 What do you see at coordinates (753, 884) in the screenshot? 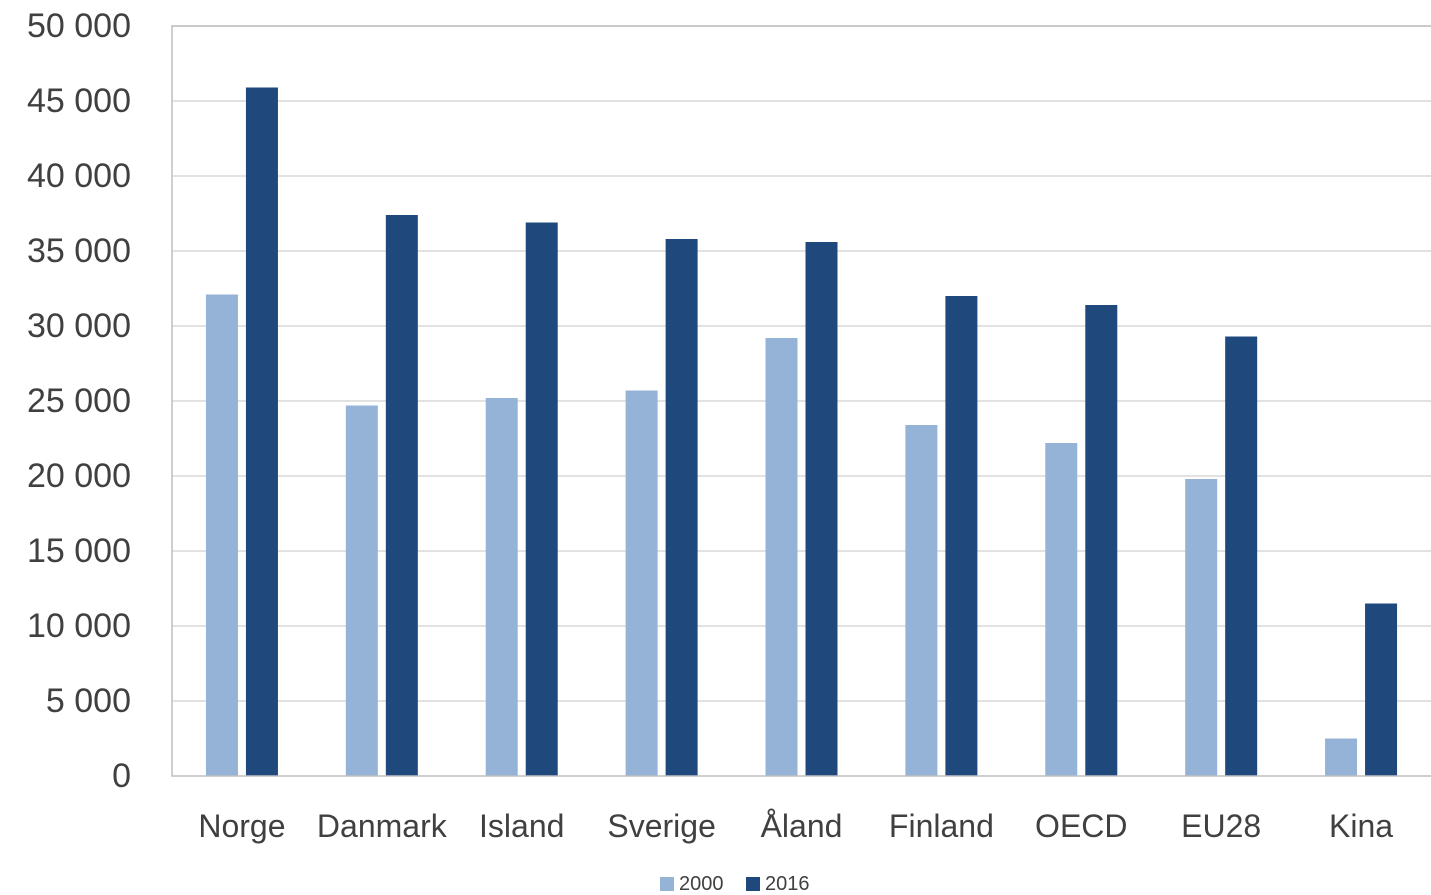
I see `legend-swatch-2016` at bounding box center [753, 884].